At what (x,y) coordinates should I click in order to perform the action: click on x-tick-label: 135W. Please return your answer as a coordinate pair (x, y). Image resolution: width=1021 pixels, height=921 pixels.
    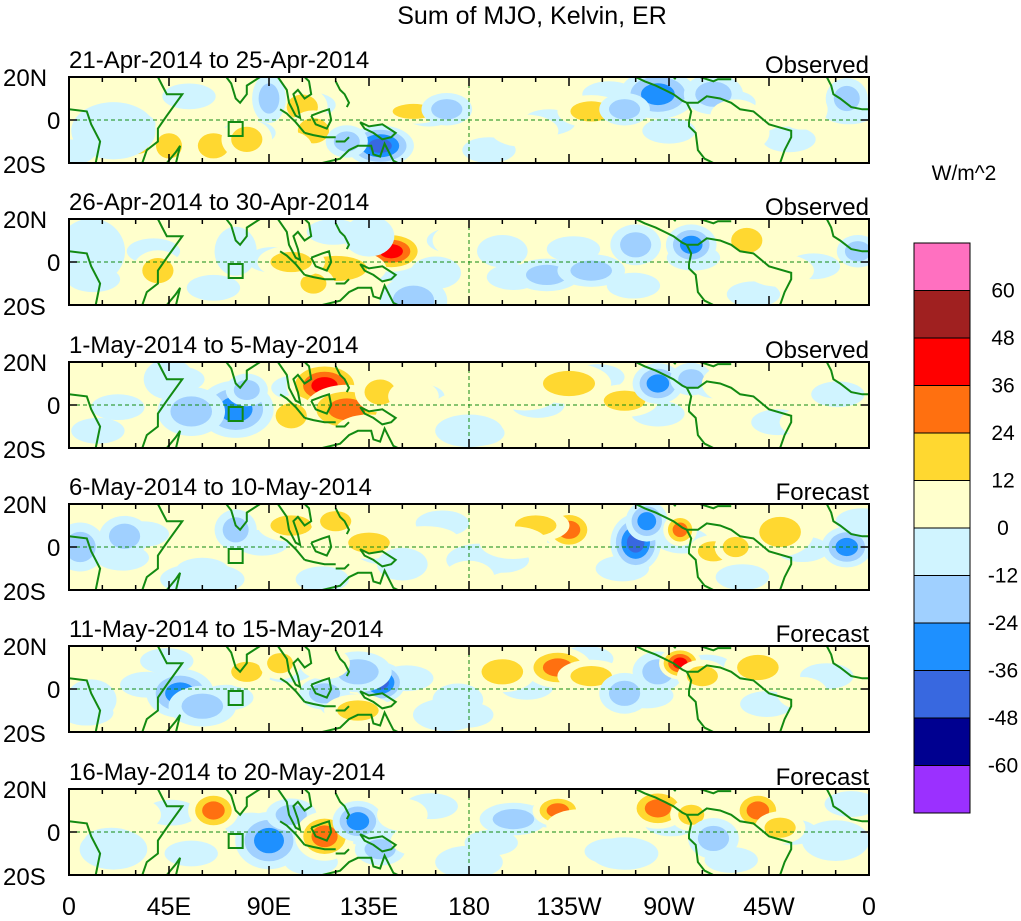
    Looking at the image, I should click on (569, 907).